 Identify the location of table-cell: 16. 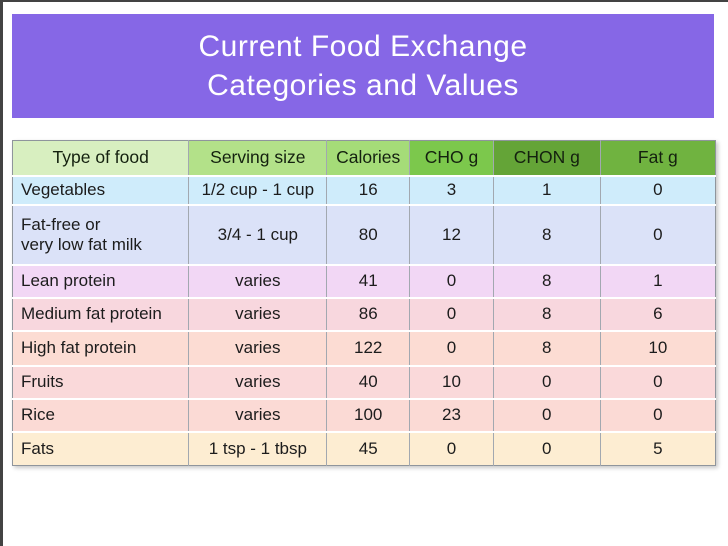
(368, 189).